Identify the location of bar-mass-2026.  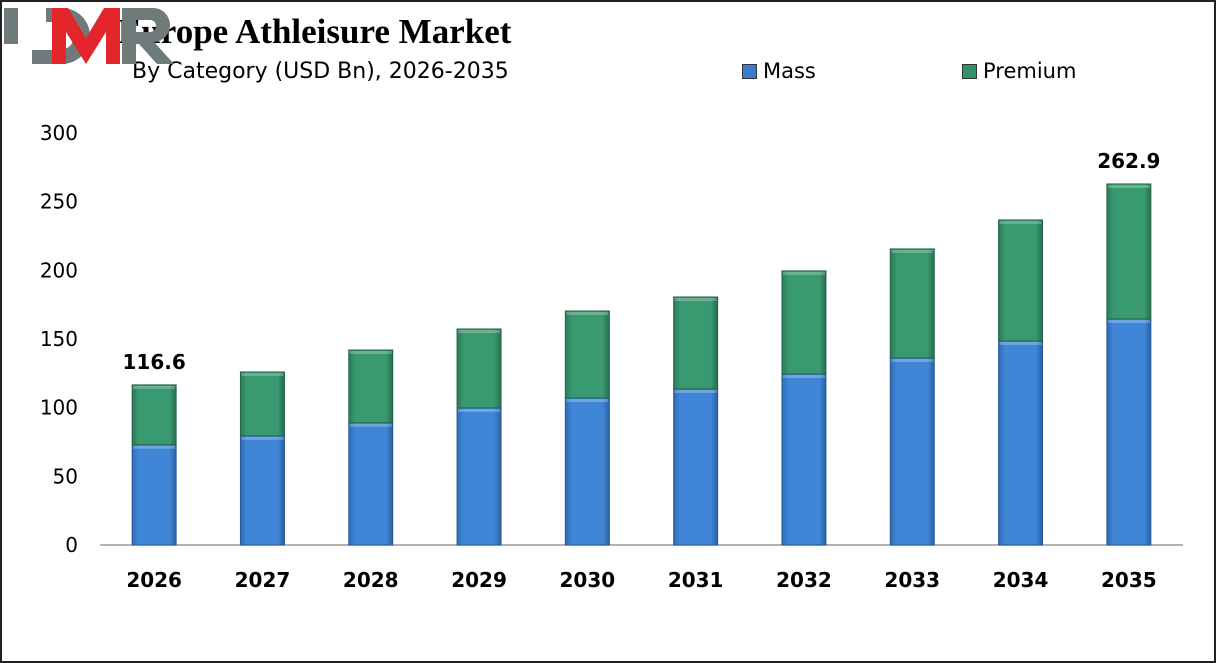
(154, 495).